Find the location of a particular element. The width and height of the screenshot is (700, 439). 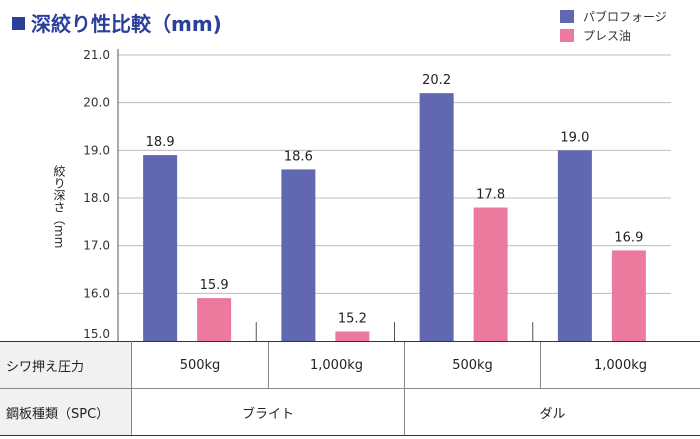

legend-item-press-oil: プレス油 is located at coordinates (613, 35).